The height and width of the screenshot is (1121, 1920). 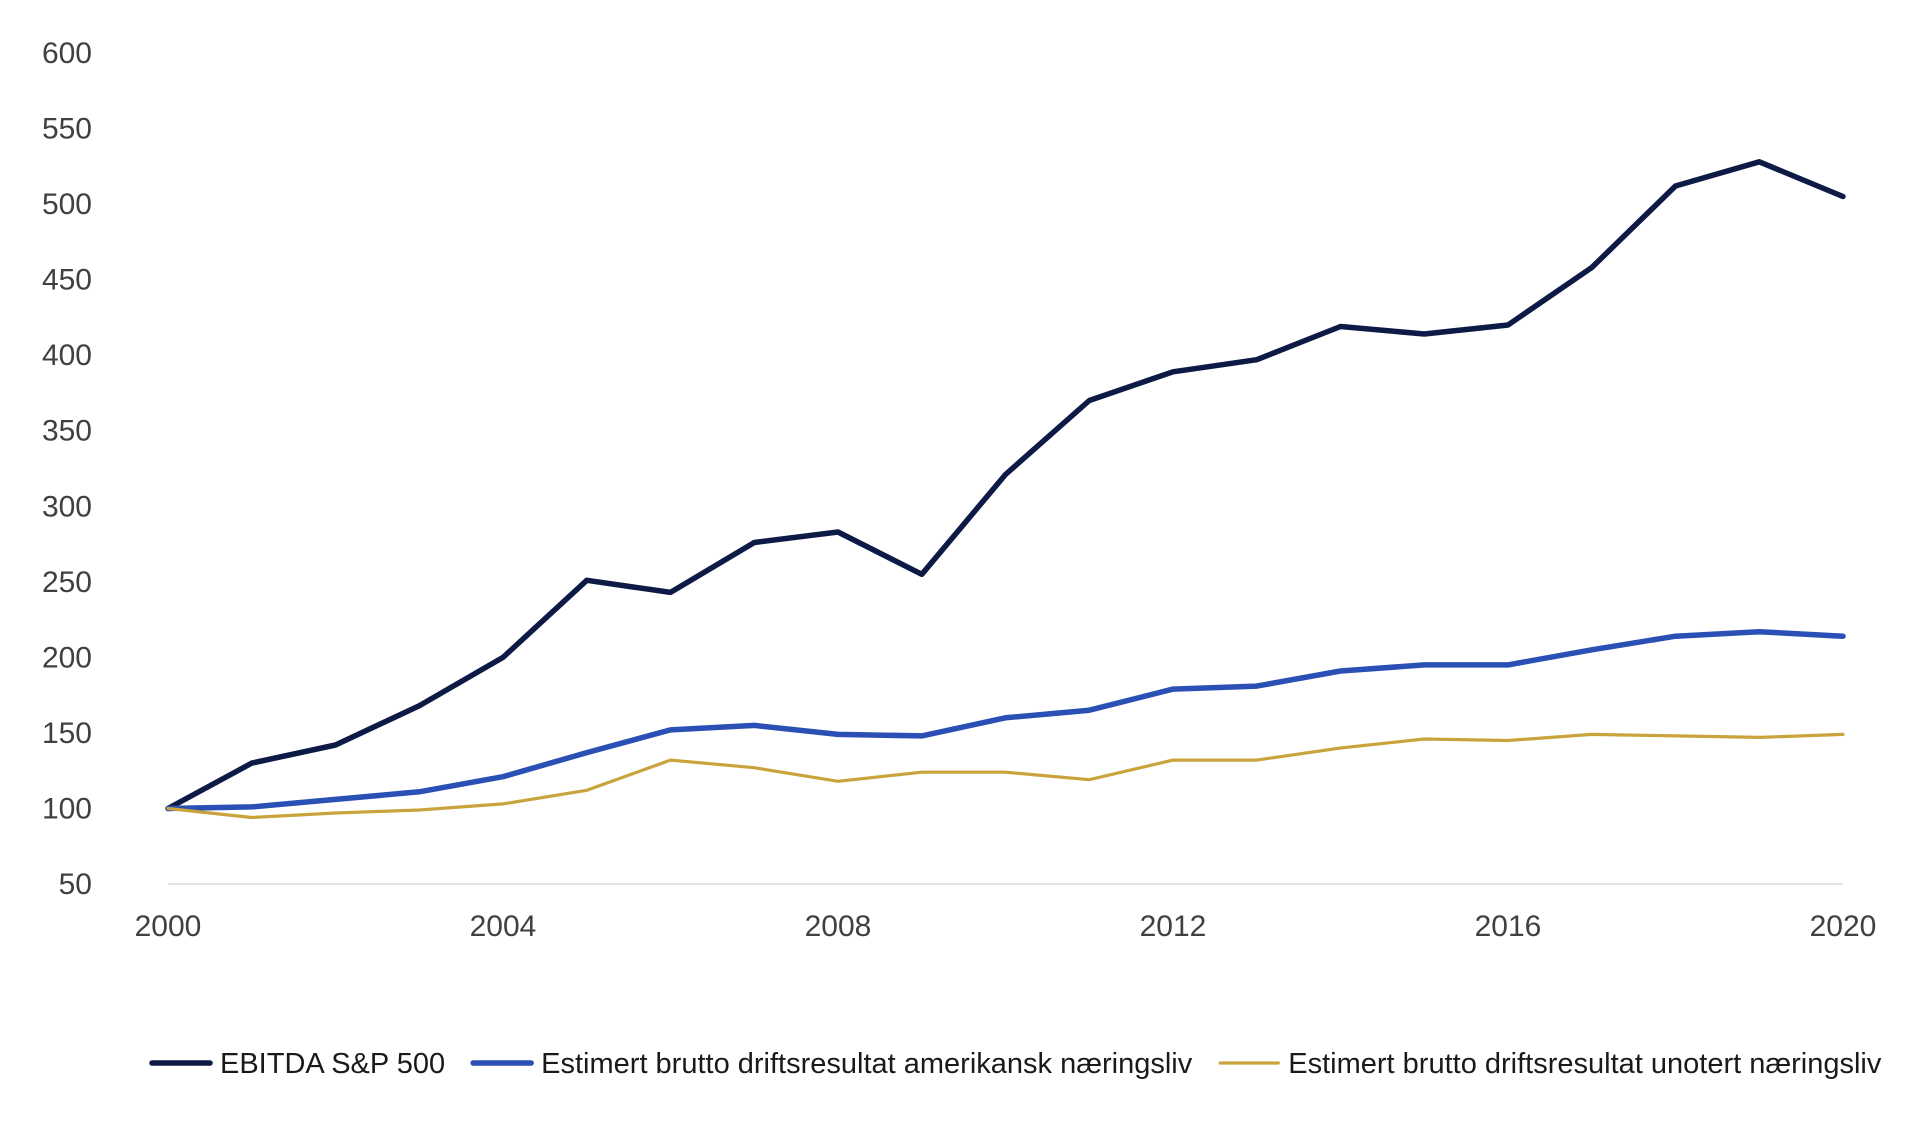 I want to click on y-tick-label-300: 300, so click(x=67, y=506).